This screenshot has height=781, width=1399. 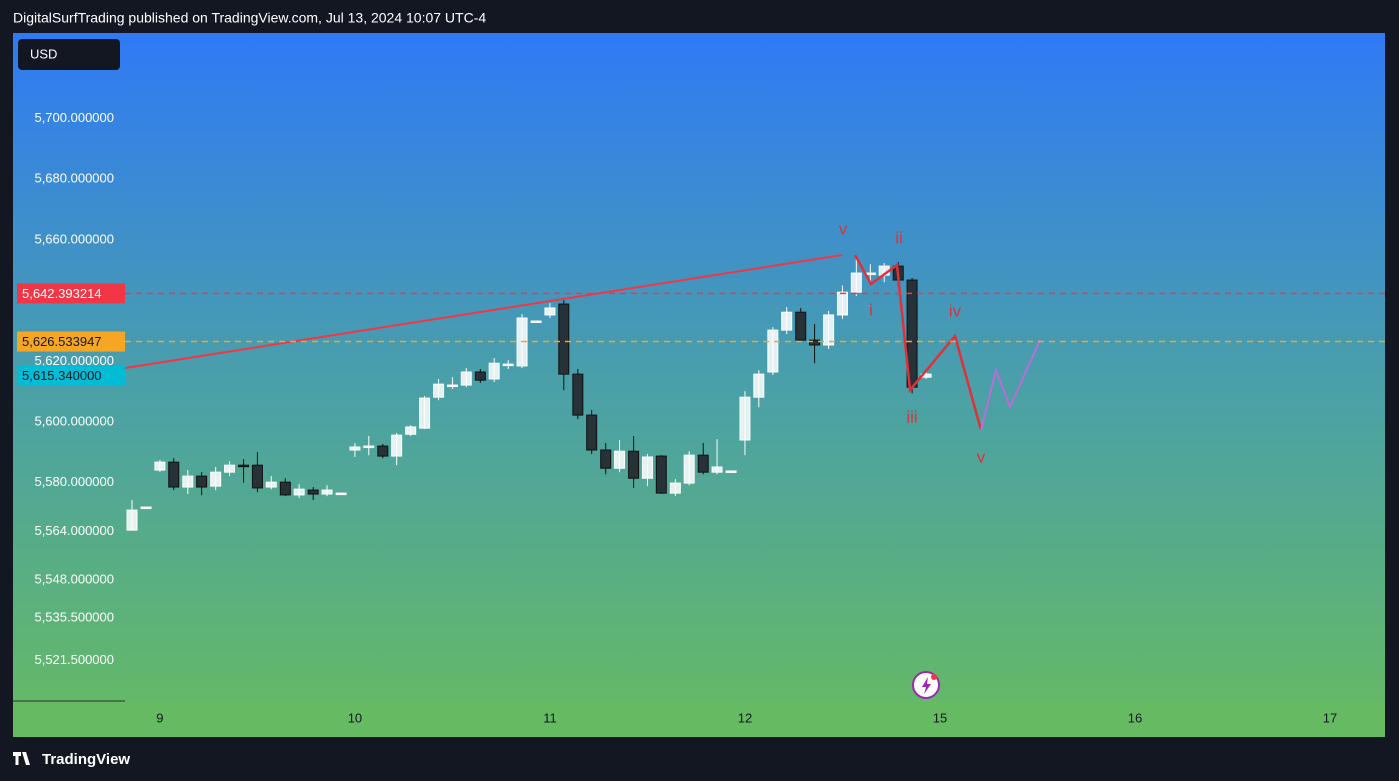 What do you see at coordinates (74, 616) in the screenshot?
I see `y-tick-label: 5,535.500000` at bounding box center [74, 616].